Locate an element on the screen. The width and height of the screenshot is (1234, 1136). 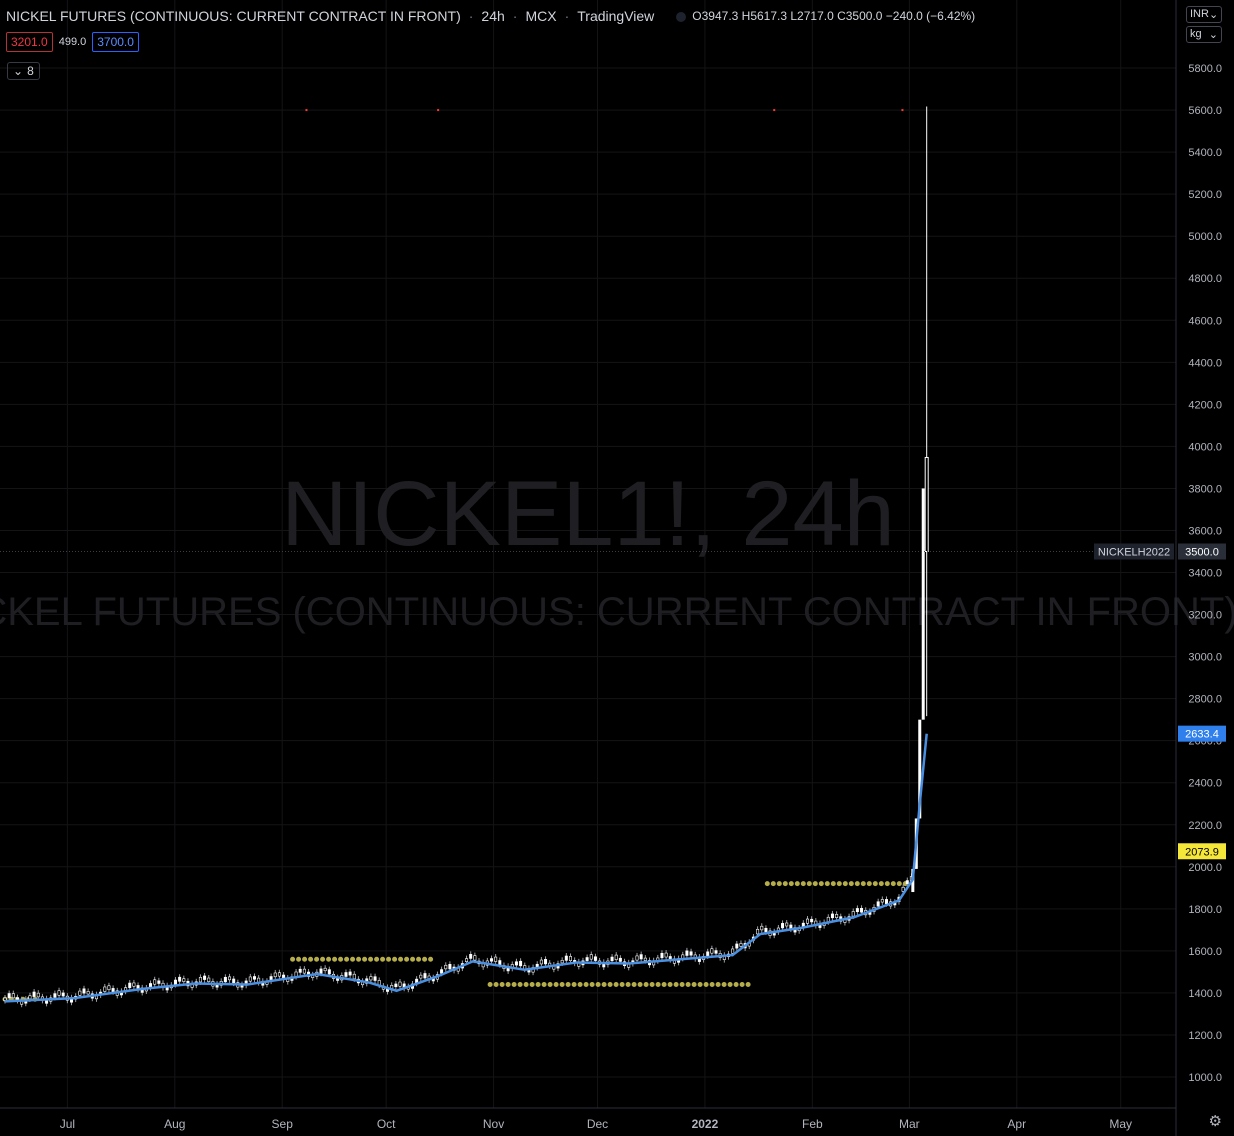
x-tick-label: Apr is located at coordinates (1016, 1124).